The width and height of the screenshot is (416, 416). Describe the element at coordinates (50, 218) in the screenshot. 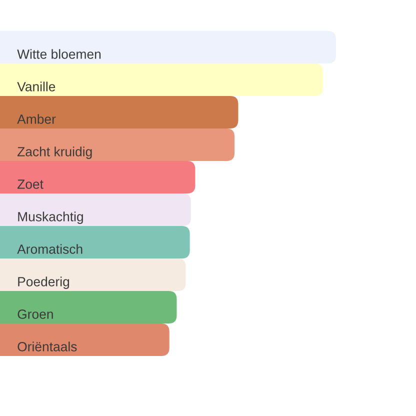

I see `y-tick-label: Muskachtig` at that location.